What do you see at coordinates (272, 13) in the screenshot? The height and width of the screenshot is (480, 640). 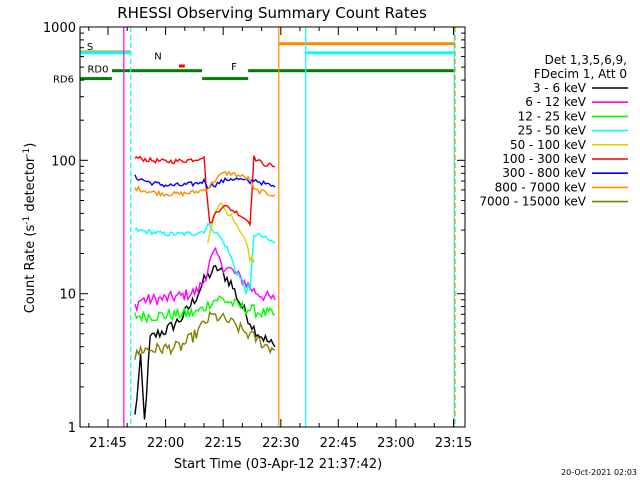 I see `chart-title: RHESSI Observing Summary Count Rates` at bounding box center [272, 13].